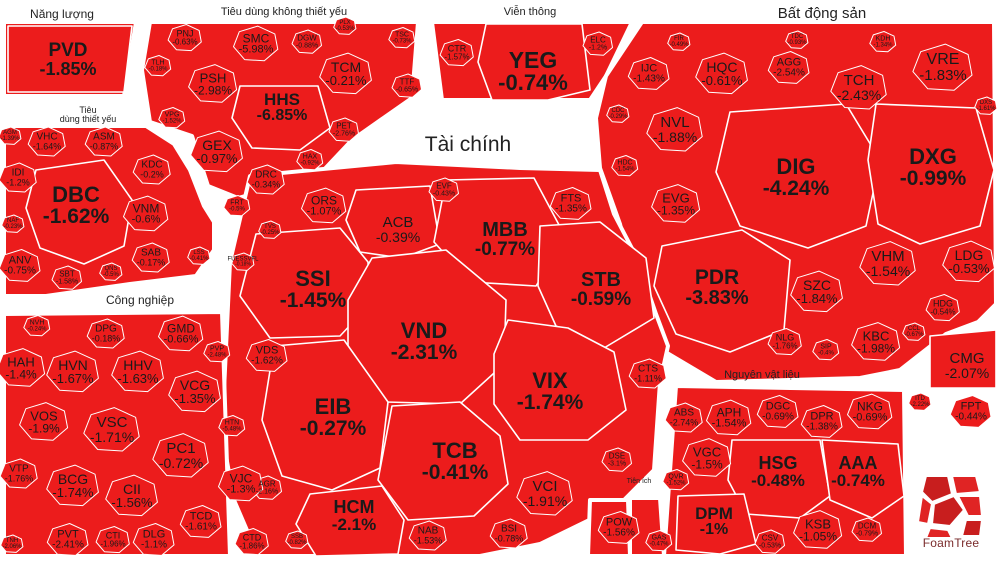 The height and width of the screenshot is (562, 1000). I want to click on cell-vjc, so click(241, 483).